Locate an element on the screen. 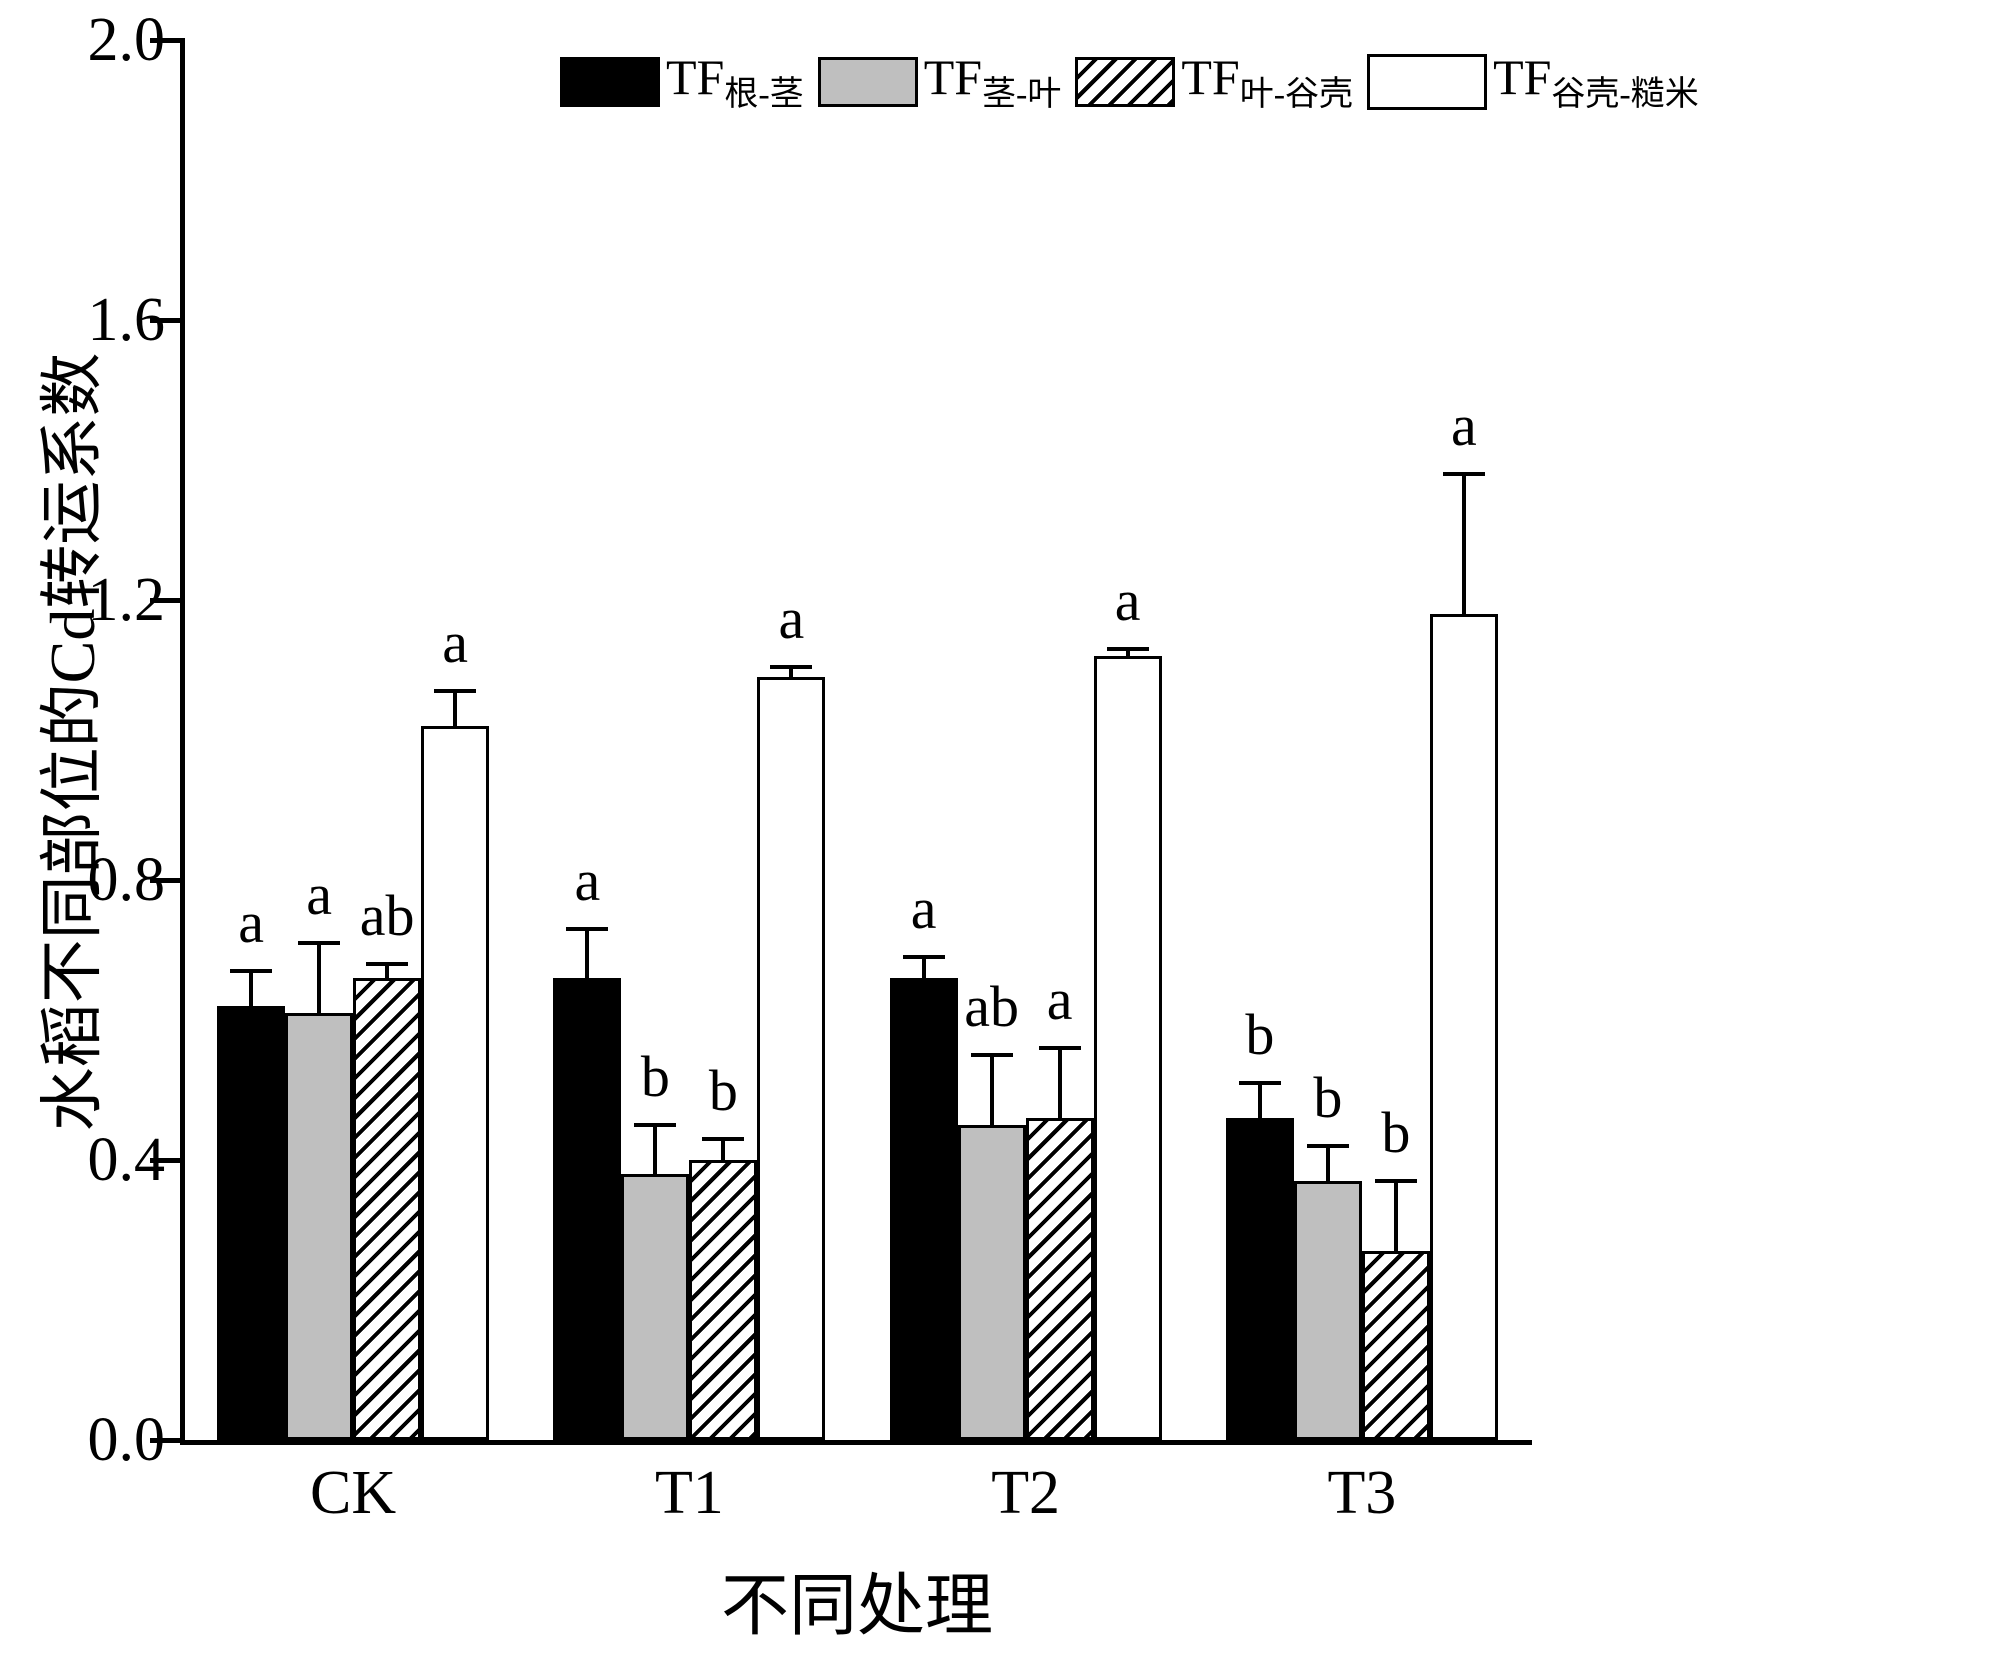  legend-label: TF谷壳-糙米 is located at coordinates (1596, 81).